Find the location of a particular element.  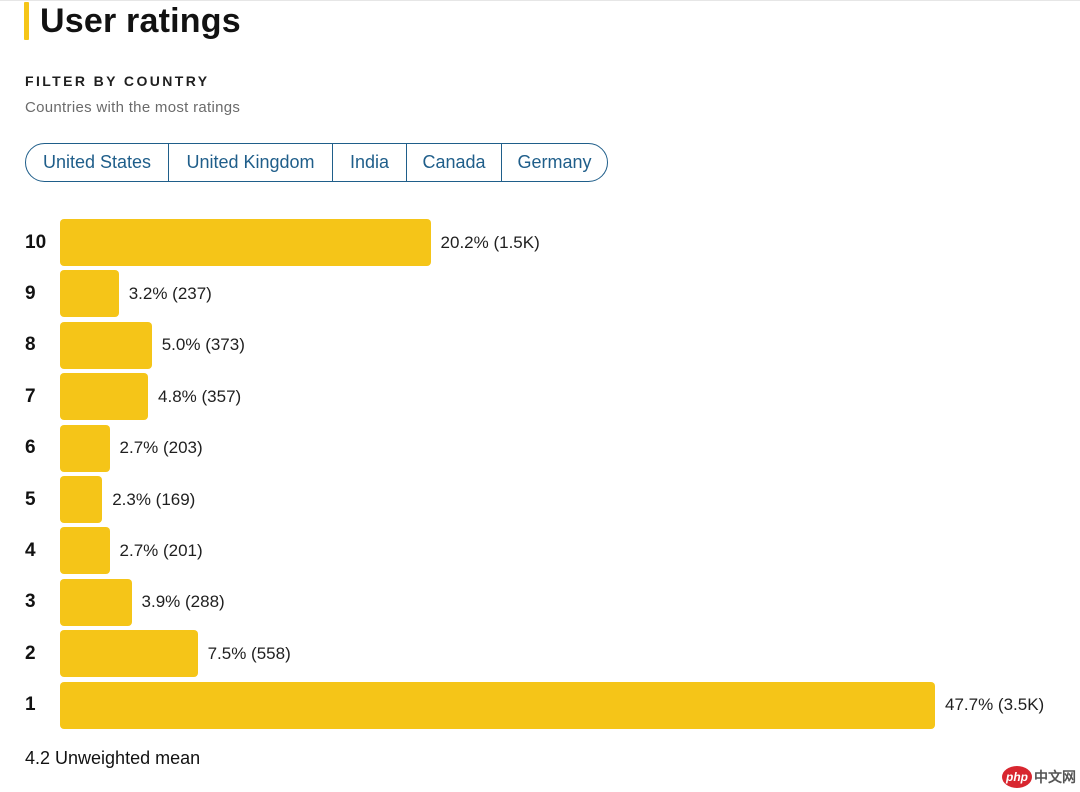

rating-label-6: 6 is located at coordinates (30, 448).